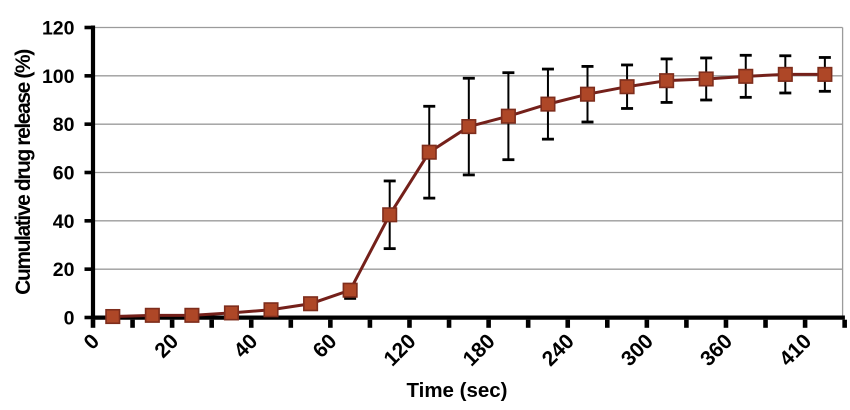  I want to click on svg-text: 120, so click(58, 28).